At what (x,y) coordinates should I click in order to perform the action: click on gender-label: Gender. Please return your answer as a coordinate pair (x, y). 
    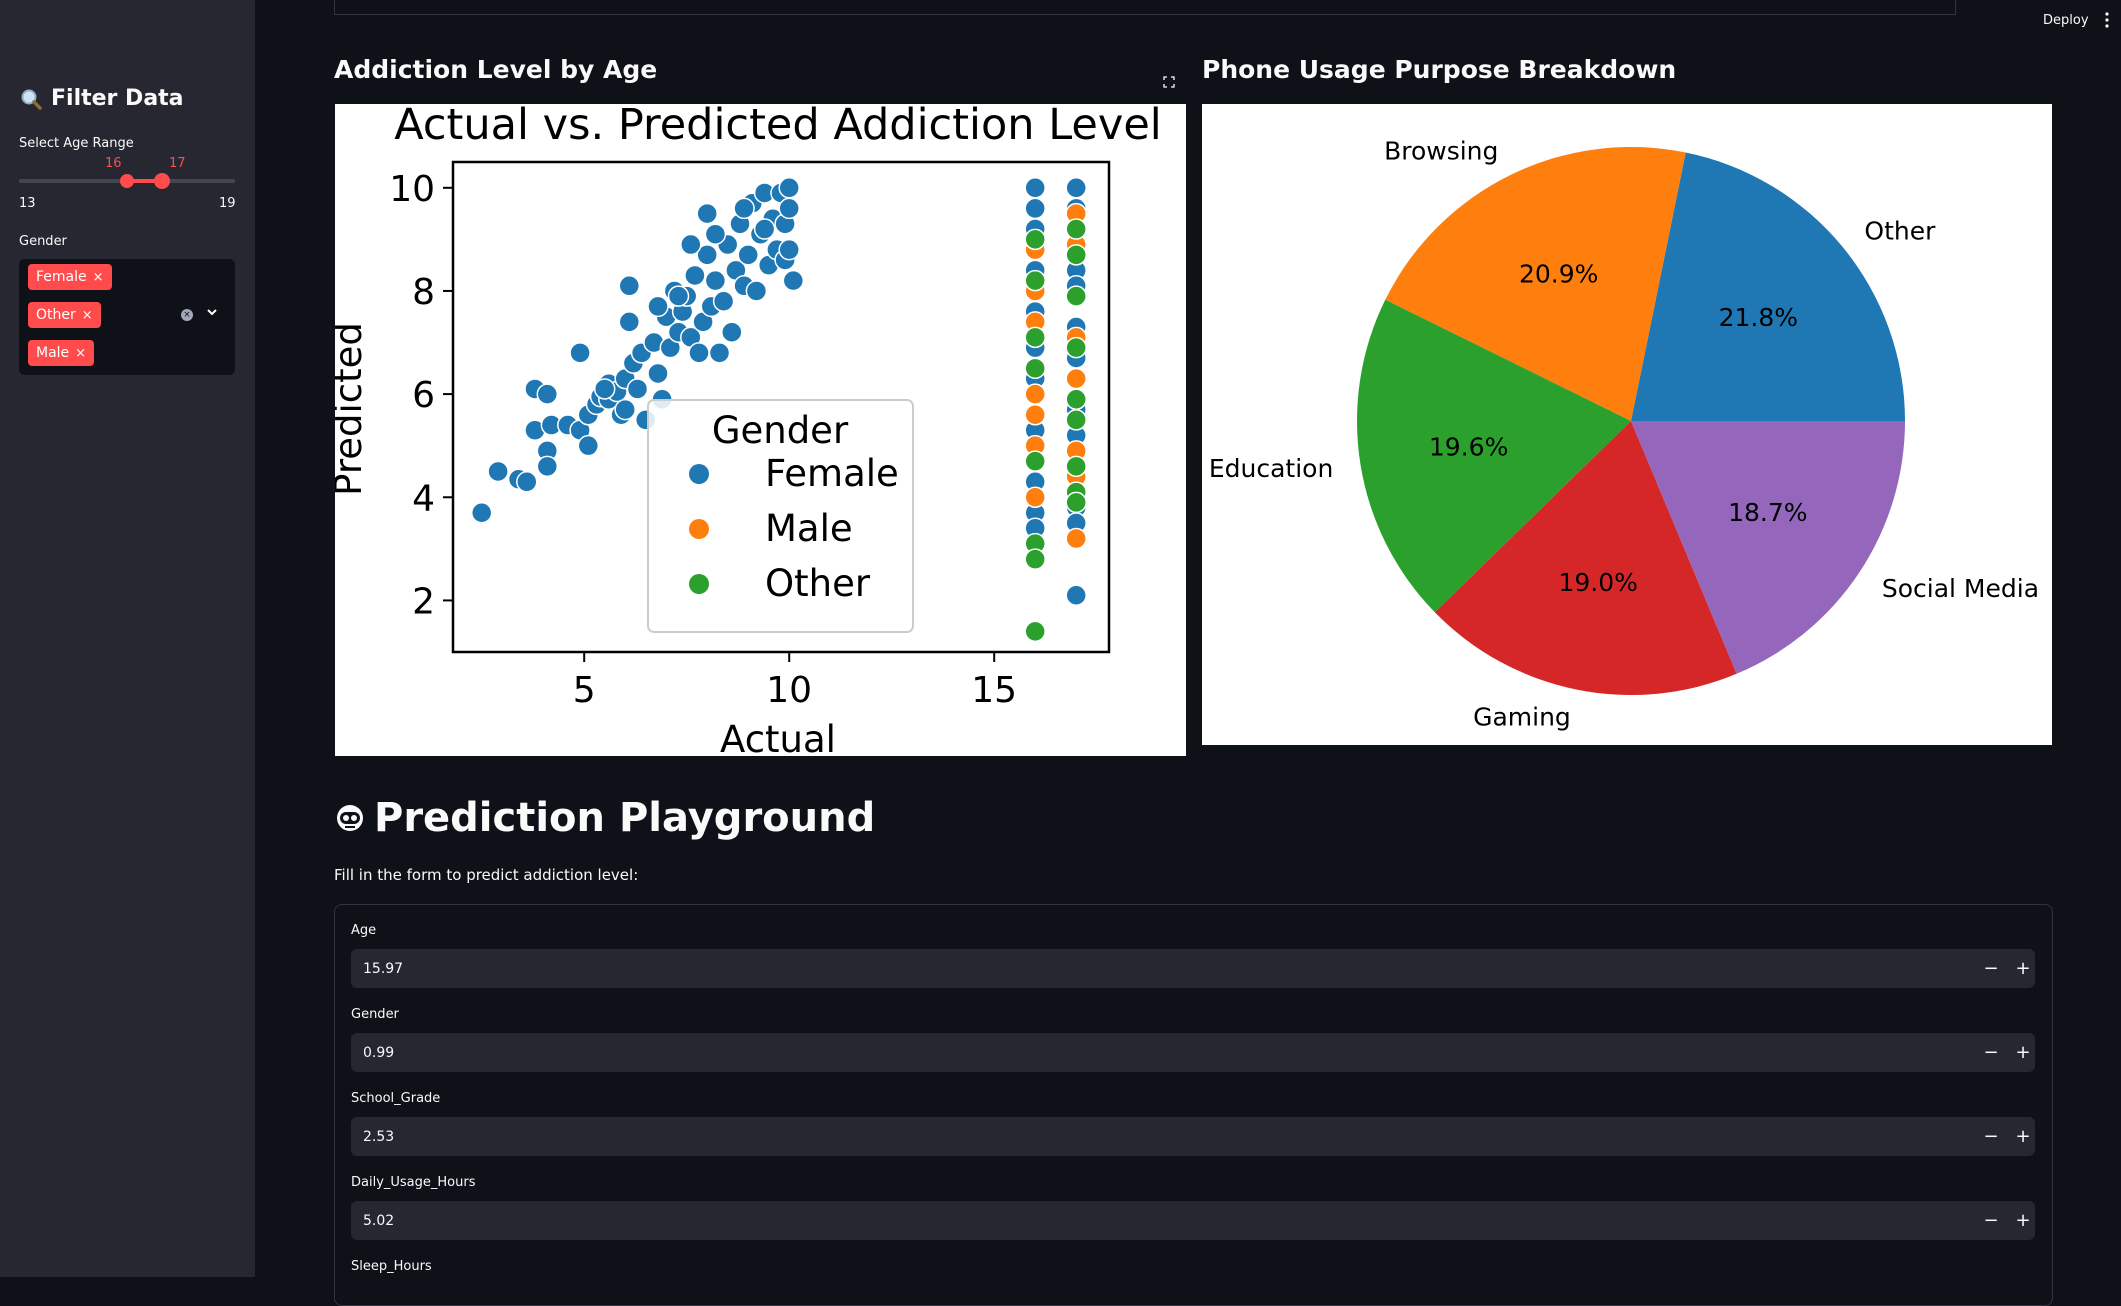
    Looking at the image, I should click on (43, 241).